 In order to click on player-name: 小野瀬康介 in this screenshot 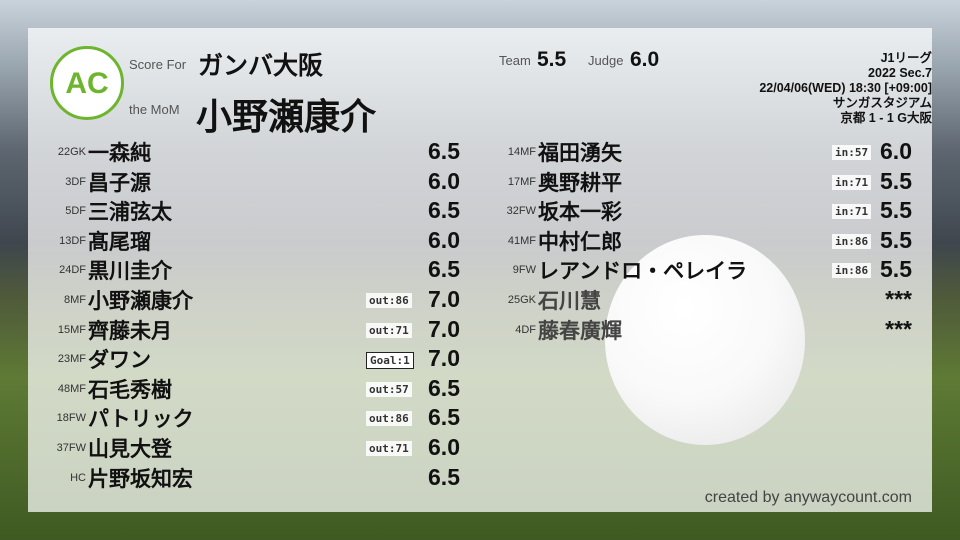, I will do `click(140, 301)`.